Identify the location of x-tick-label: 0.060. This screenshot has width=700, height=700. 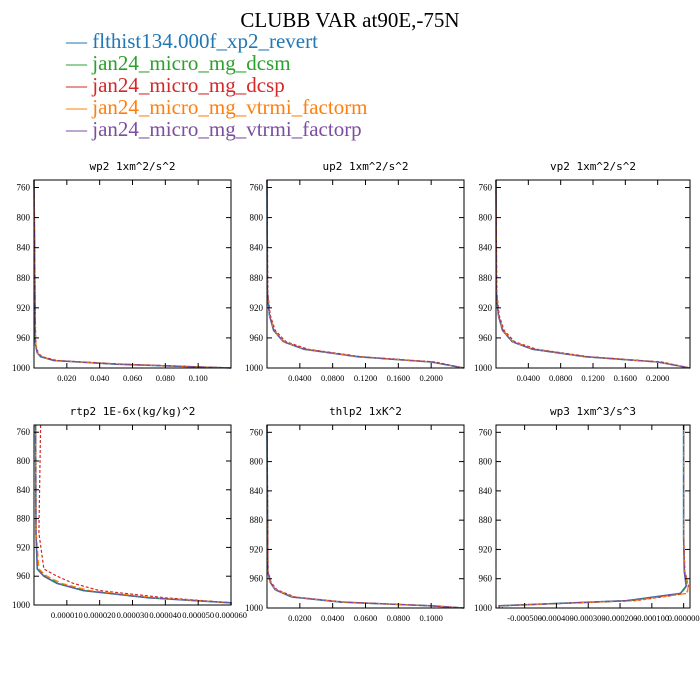
(132, 378).